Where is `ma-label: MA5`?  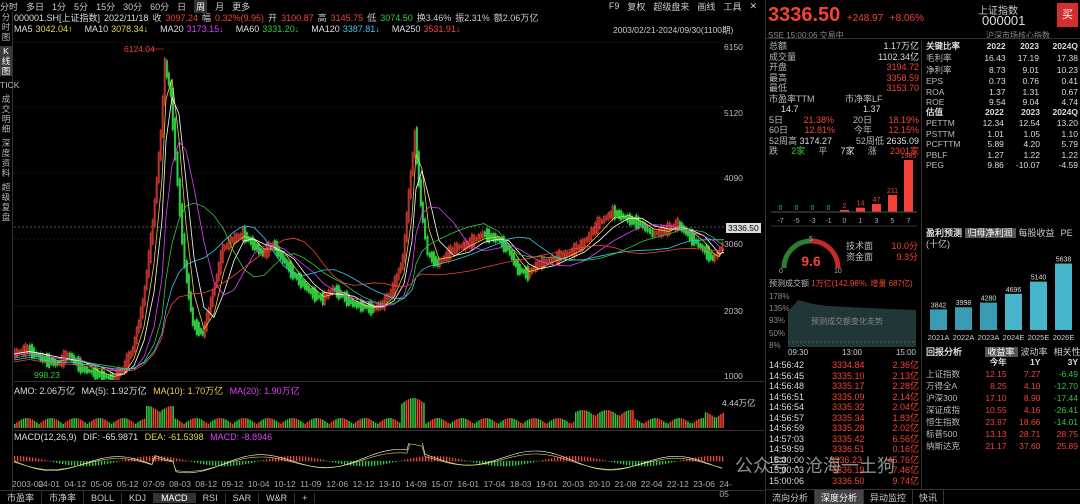
ma-label: MA5 is located at coordinates (23, 28).